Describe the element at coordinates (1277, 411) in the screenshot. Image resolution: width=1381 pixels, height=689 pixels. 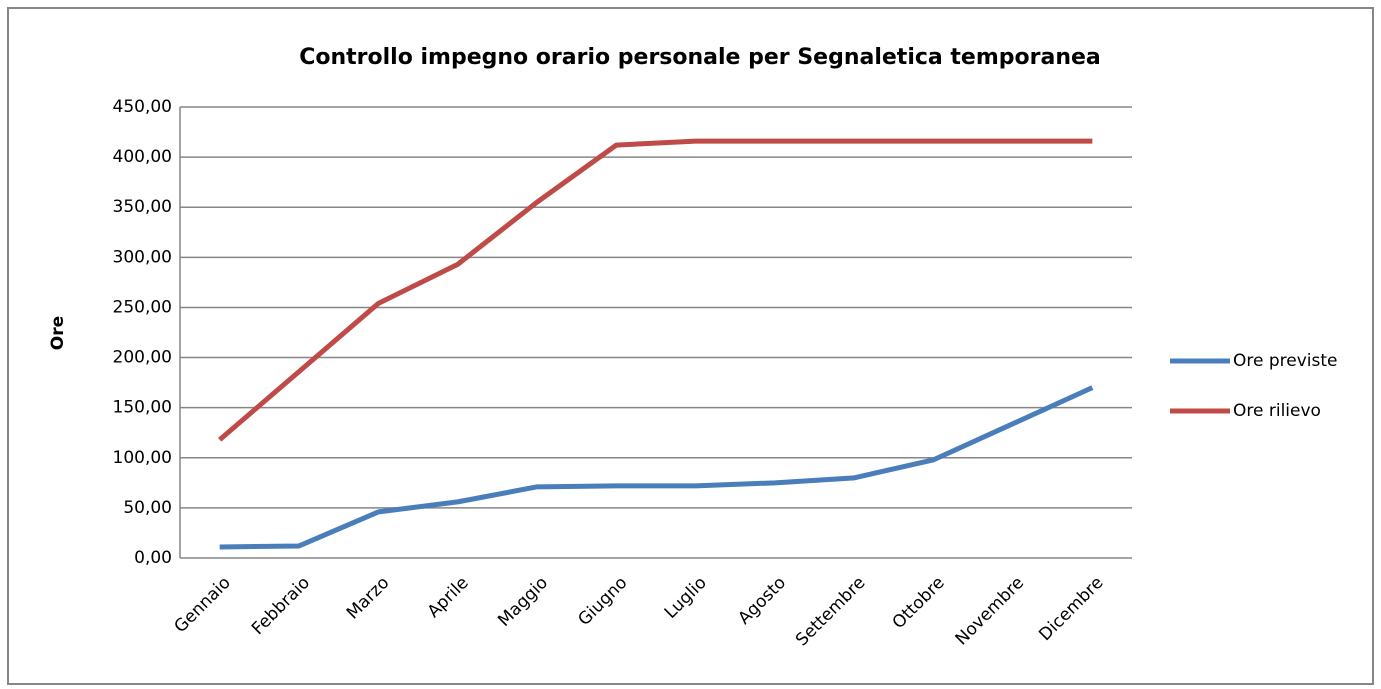
I see `legend-label: Ore rilievo` at that location.